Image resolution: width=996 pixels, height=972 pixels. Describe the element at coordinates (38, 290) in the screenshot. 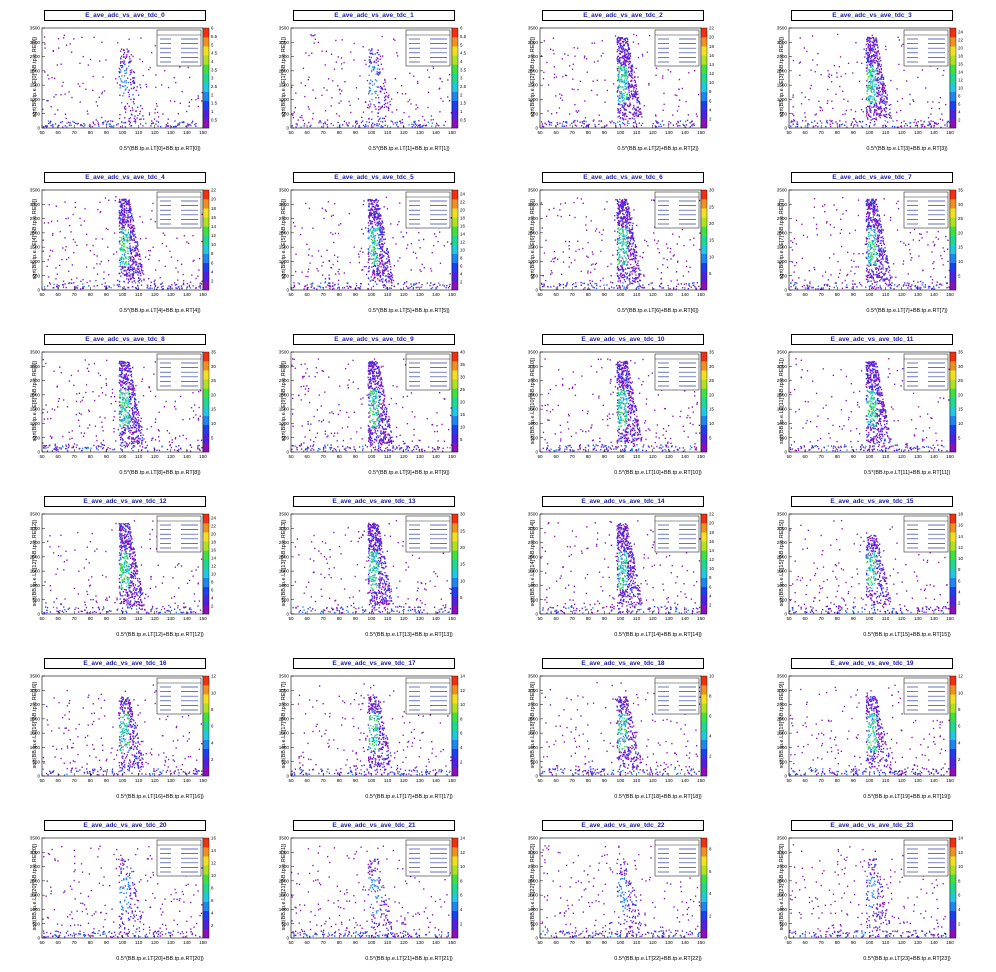

I see `y-tick-label: 0` at that location.